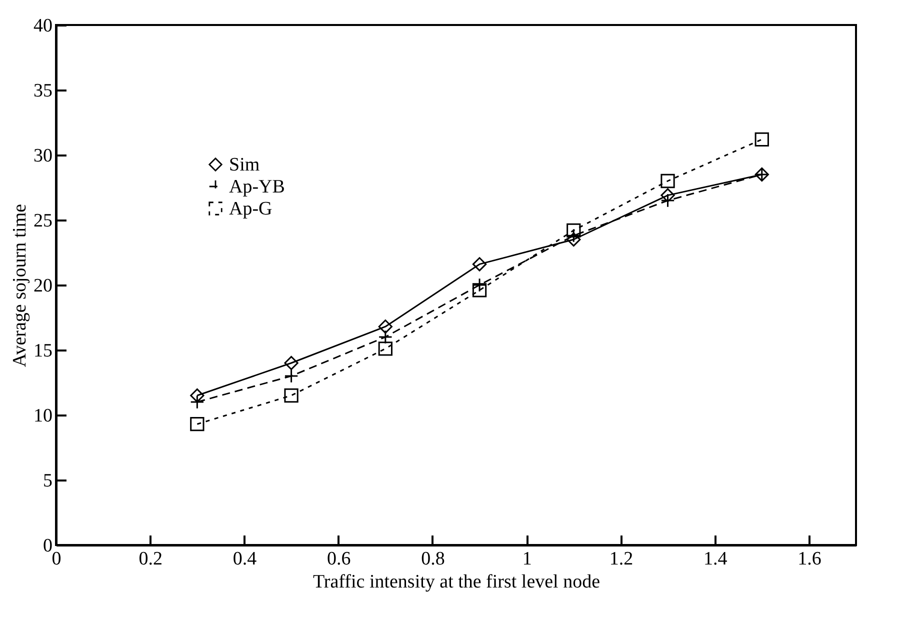  What do you see at coordinates (715, 559) in the screenshot?
I see `x-tick-label: 1.4` at bounding box center [715, 559].